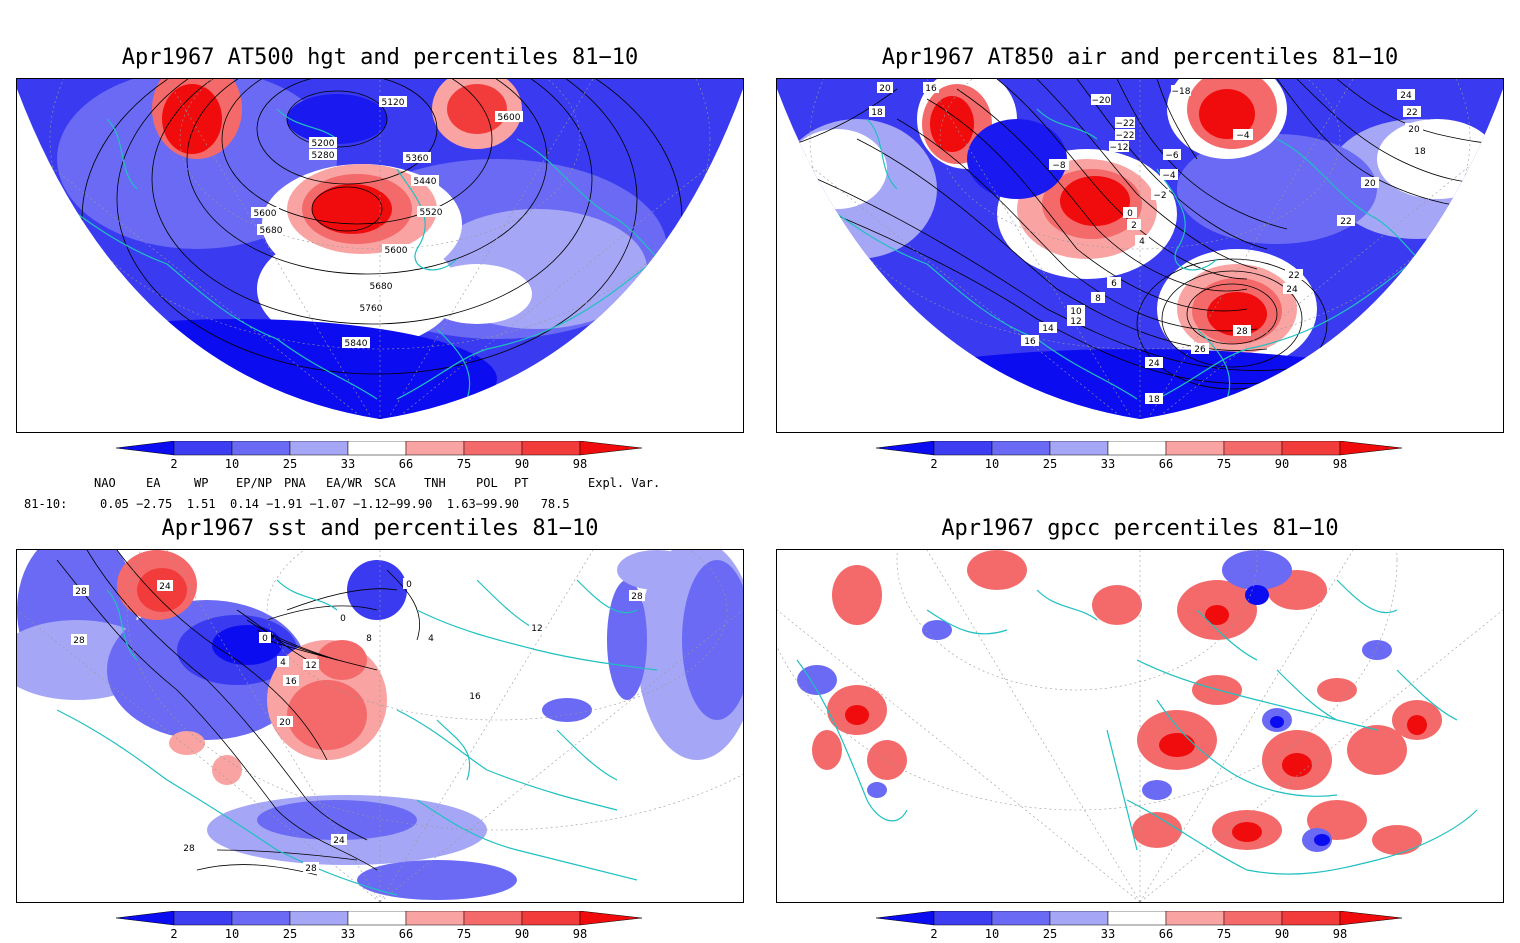  I want to click on svg-text: 5280, so click(323, 156).